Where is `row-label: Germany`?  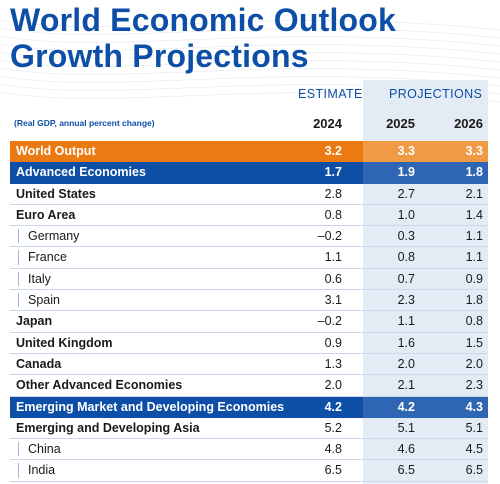 row-label: Germany is located at coordinates (54, 236).